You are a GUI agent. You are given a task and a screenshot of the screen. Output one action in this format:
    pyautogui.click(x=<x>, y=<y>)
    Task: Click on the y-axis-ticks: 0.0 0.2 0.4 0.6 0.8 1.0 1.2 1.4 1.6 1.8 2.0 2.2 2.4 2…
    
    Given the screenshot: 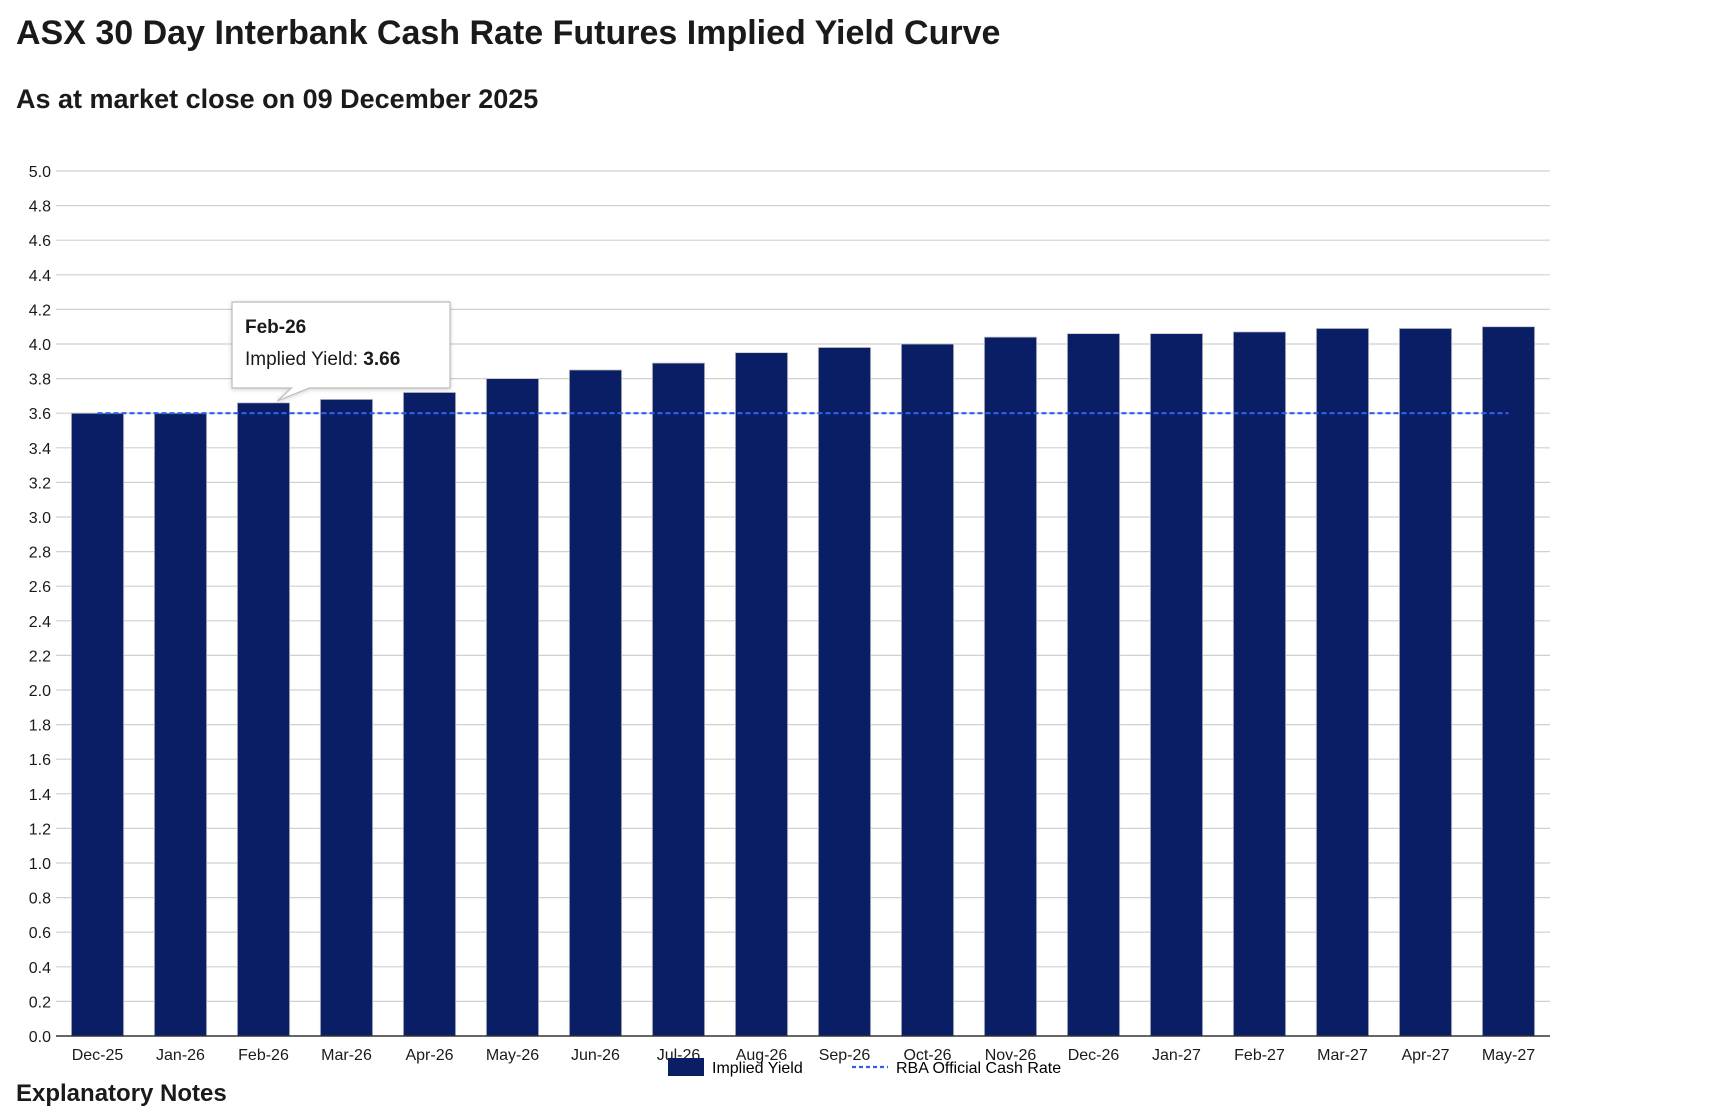 What is the action you would take?
    pyautogui.click(x=40, y=605)
    